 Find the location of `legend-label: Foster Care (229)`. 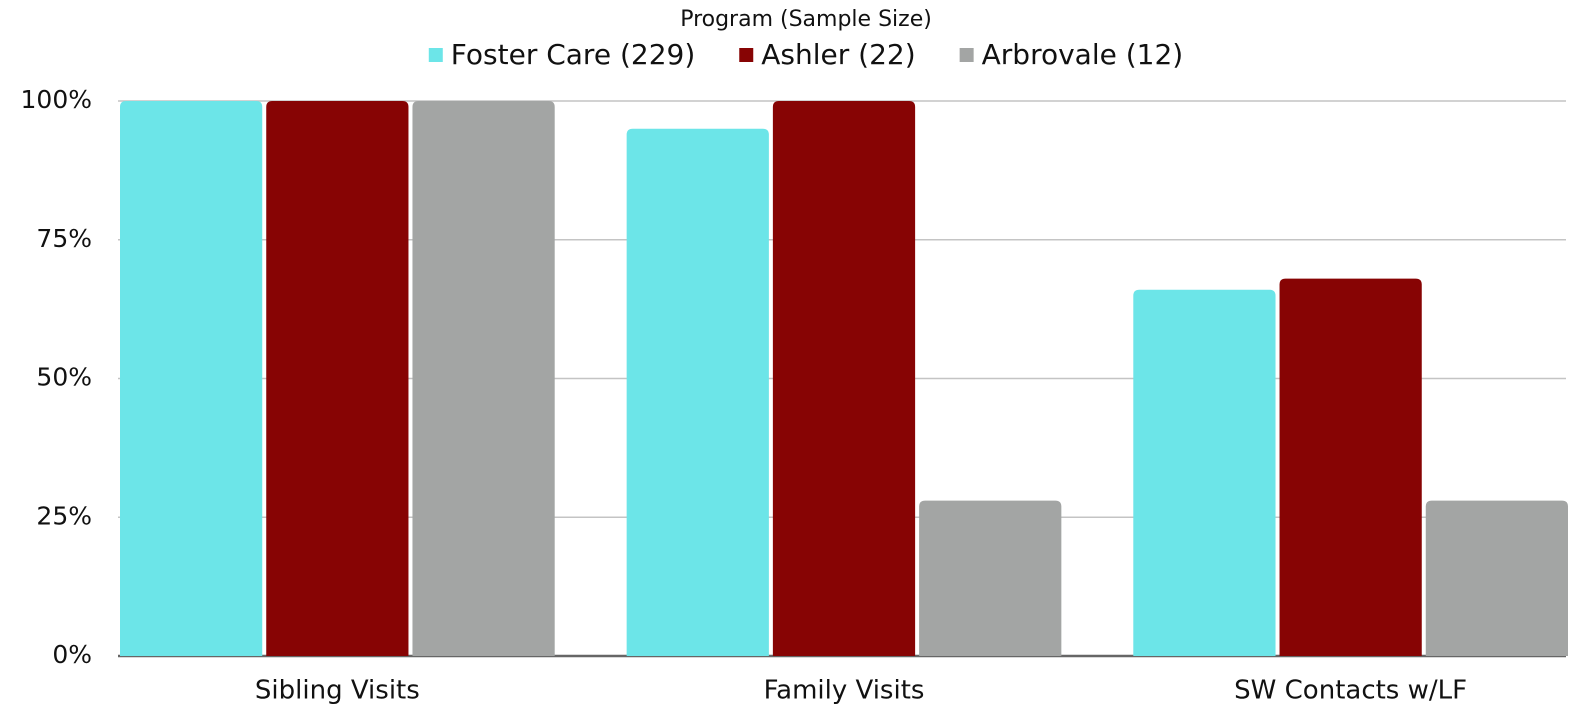

legend-label: Foster Care (229) is located at coordinates (573, 54).